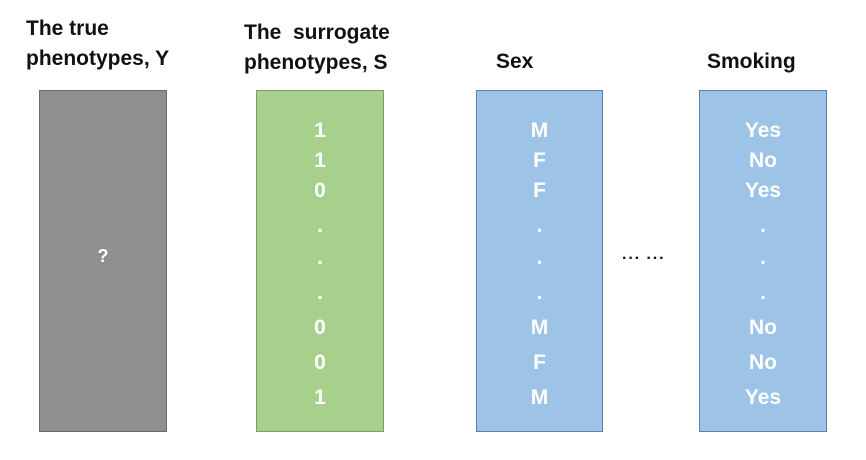  Describe the element at coordinates (317, 32) in the screenshot. I see `surrogate-header-line-1: The surrogate` at that location.